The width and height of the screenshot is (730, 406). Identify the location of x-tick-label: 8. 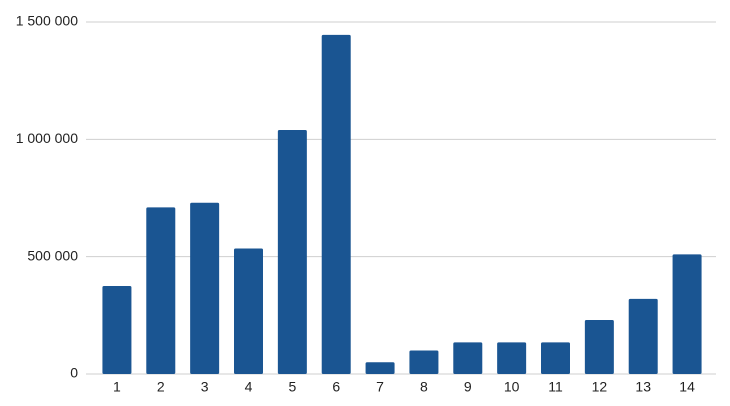
(424, 387).